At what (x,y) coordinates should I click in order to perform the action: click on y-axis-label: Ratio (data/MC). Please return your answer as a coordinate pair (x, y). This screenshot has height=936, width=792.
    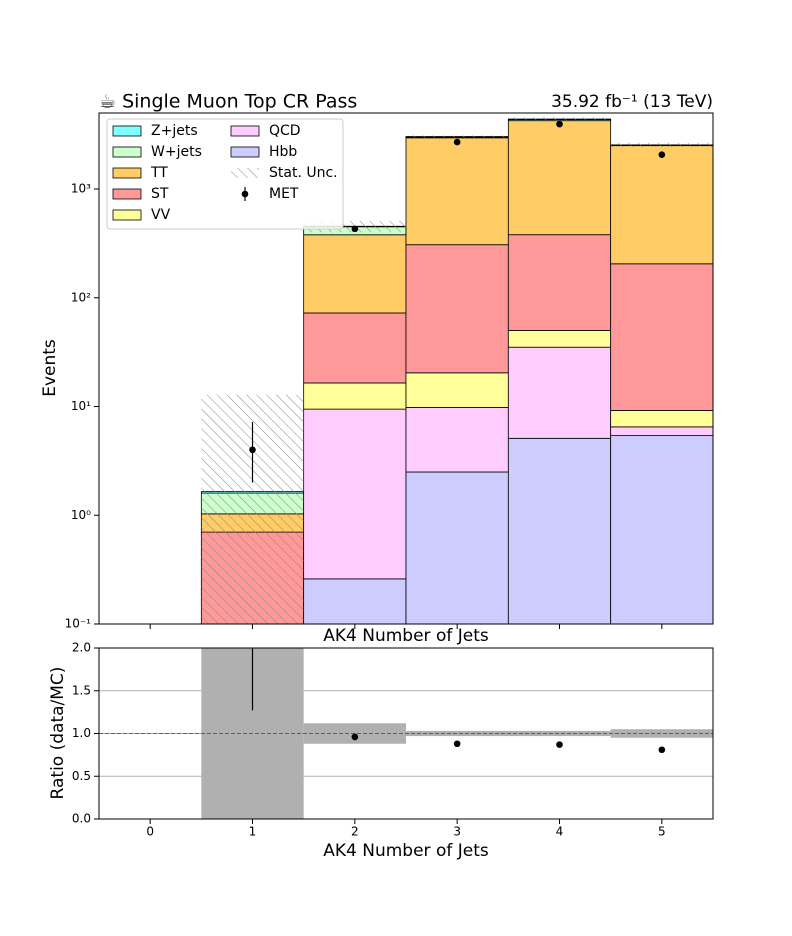
    Looking at the image, I should click on (58, 733).